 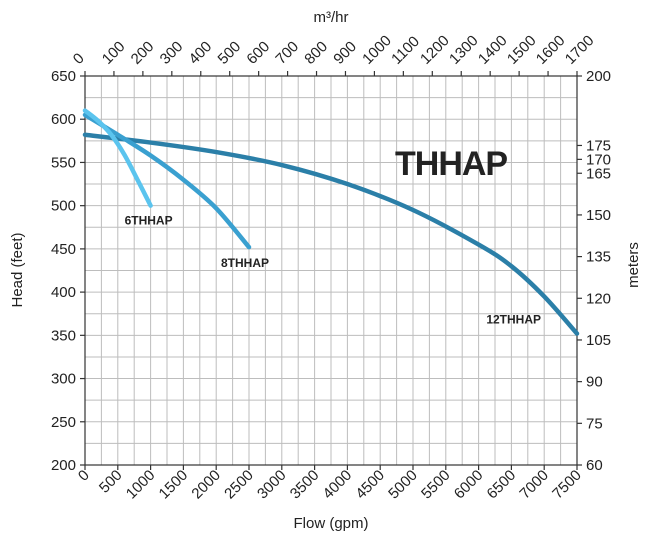 I want to click on y2-tick-label: 135, so click(x=598, y=257).